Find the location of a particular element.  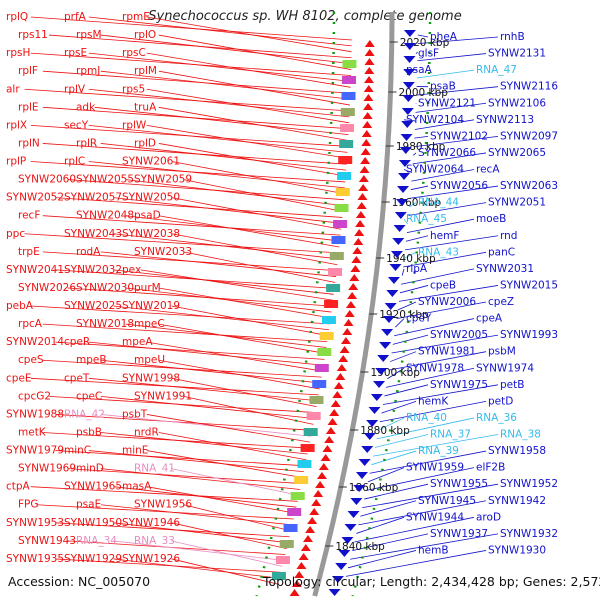

gene-label-left: SYNW1998 is located at coordinates (151, 378).